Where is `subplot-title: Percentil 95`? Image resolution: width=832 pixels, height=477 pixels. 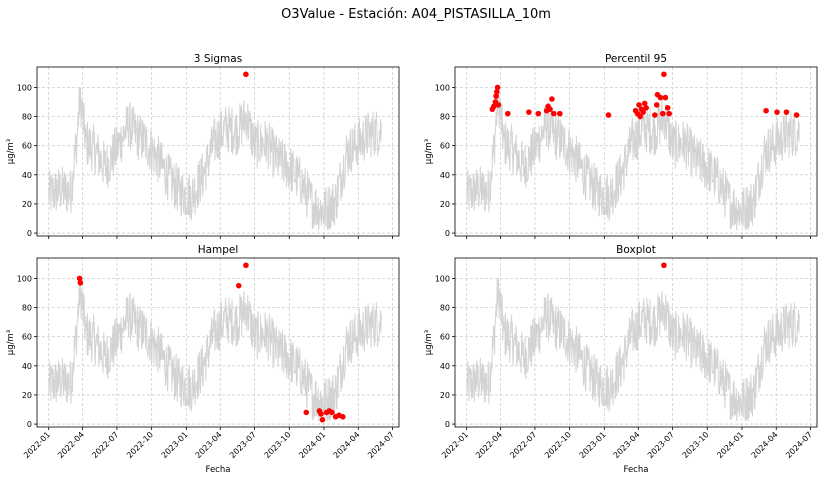 subplot-title: Percentil 95 is located at coordinates (636, 59).